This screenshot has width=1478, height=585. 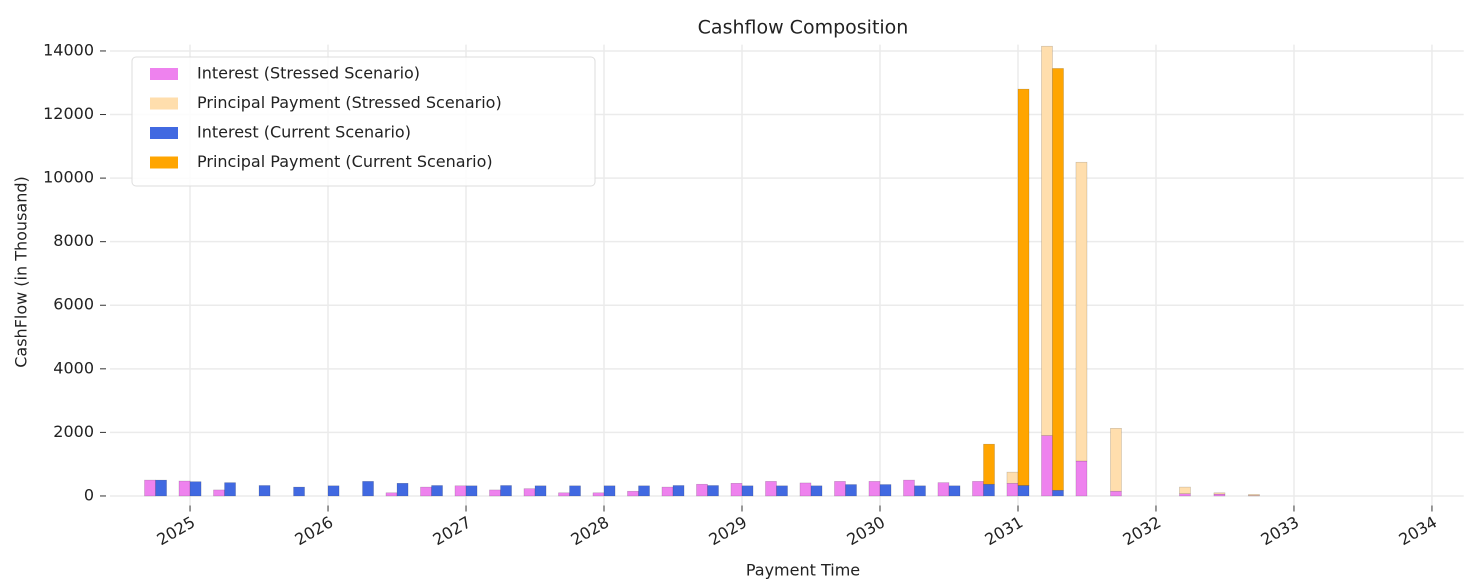 What do you see at coordinates (73, 367) in the screenshot?
I see `y-tick-label: 4000` at bounding box center [73, 367].